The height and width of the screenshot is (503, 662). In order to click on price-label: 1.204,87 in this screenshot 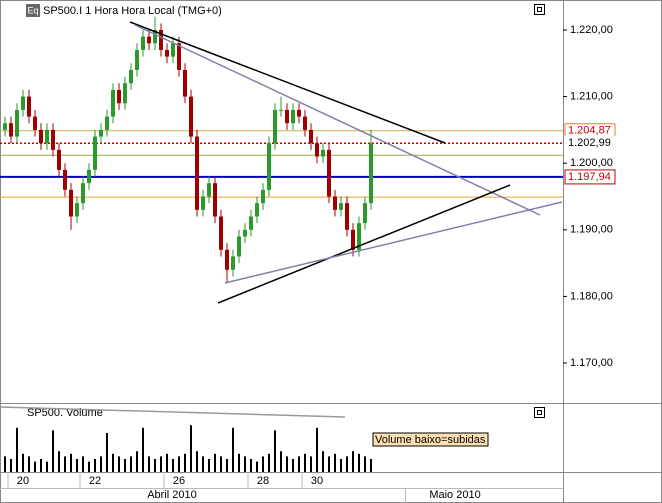, I will do `click(589, 131)`.